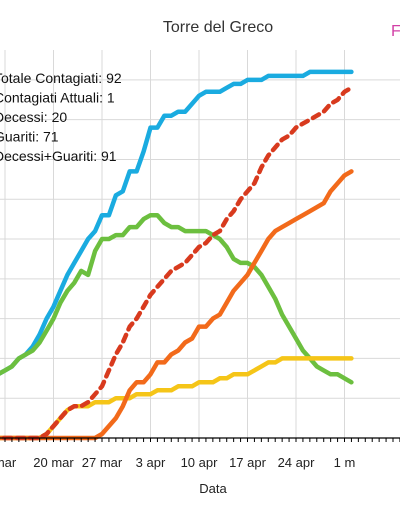 Image resolution: width=400 pixels, height=516 pixels. What do you see at coordinates (395, 31) in the screenshot?
I see `logo-mark: F` at bounding box center [395, 31].